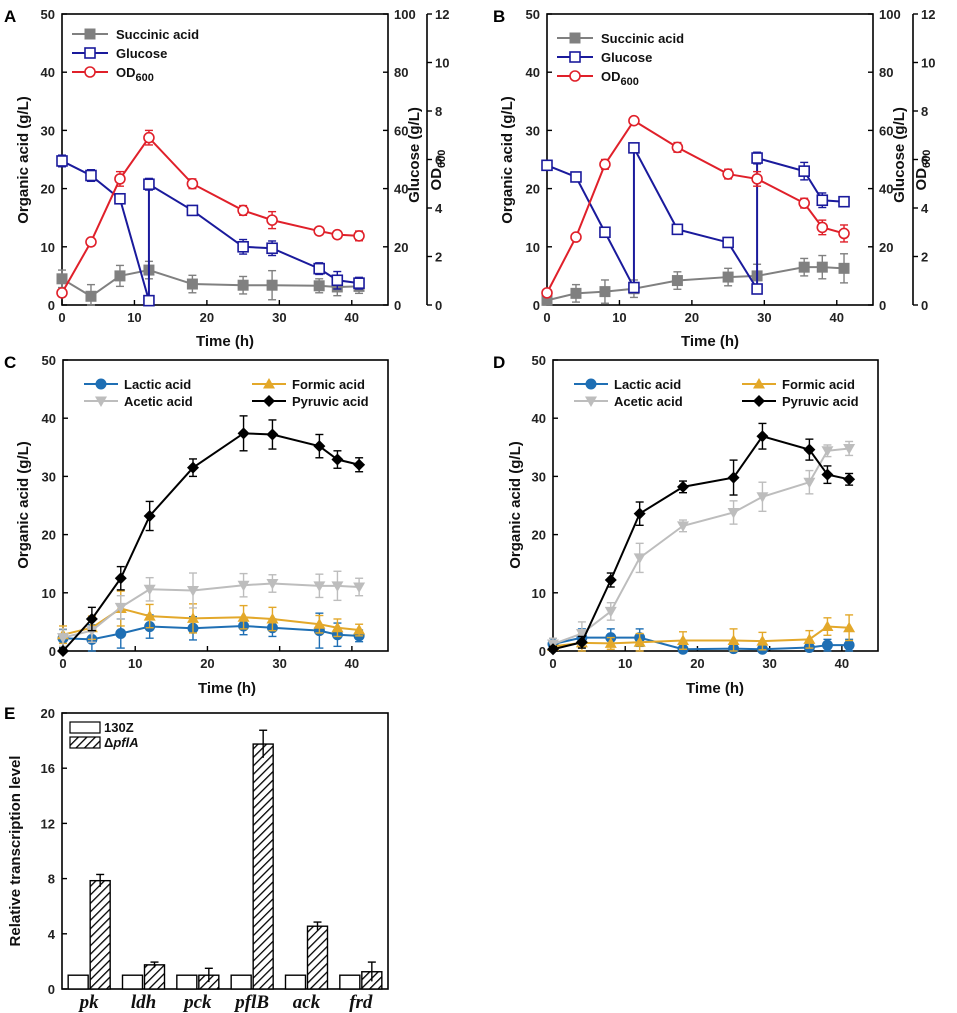 Image resolution: width=957 pixels, height=1013 pixels. What do you see at coordinates (611, 76) in the screenshot?
I see `legend-label-main: OD` at bounding box center [611, 76].